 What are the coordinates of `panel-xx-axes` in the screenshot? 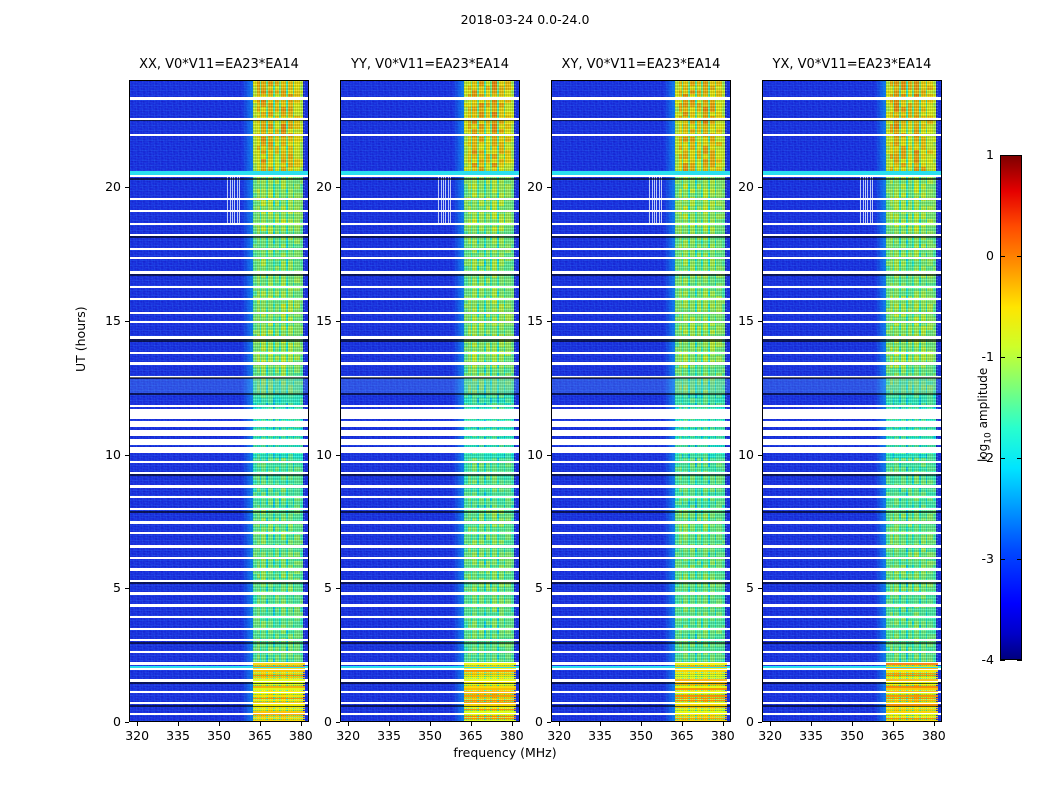 It's located at (219, 401).